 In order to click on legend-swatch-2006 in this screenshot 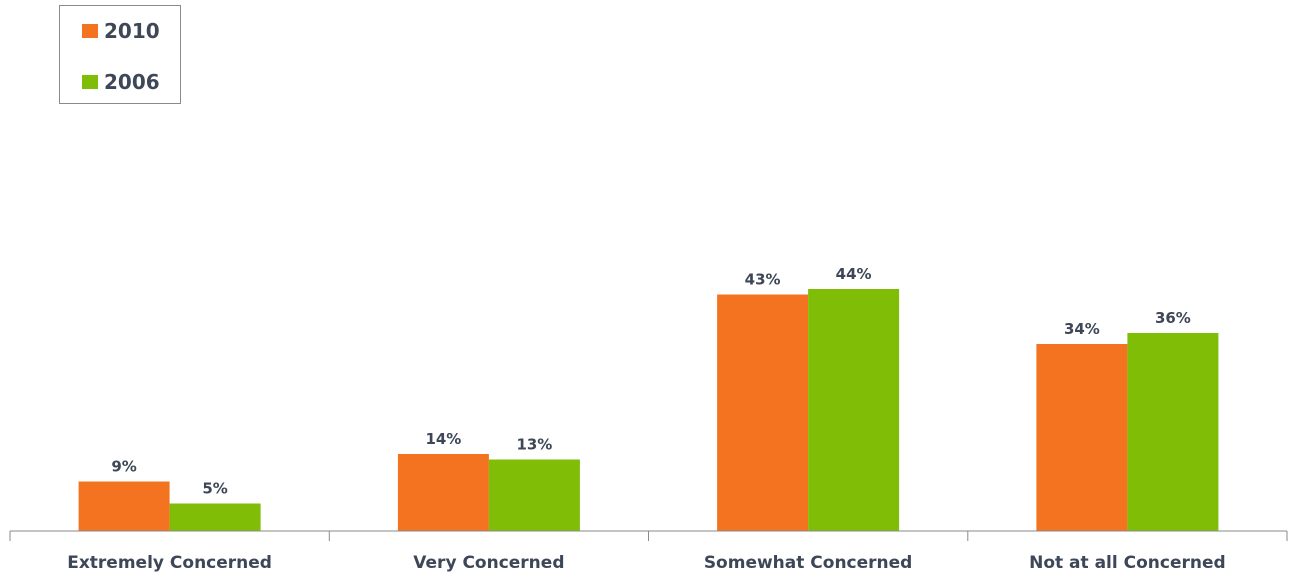, I will do `click(90, 82)`.